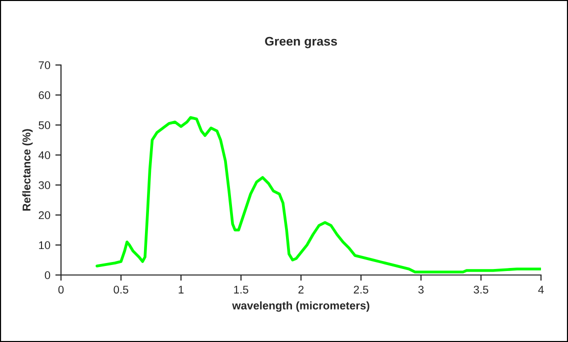 This screenshot has height=342, width=568. Describe the element at coordinates (301, 42) in the screenshot. I see `chart-title: Green grass` at that location.